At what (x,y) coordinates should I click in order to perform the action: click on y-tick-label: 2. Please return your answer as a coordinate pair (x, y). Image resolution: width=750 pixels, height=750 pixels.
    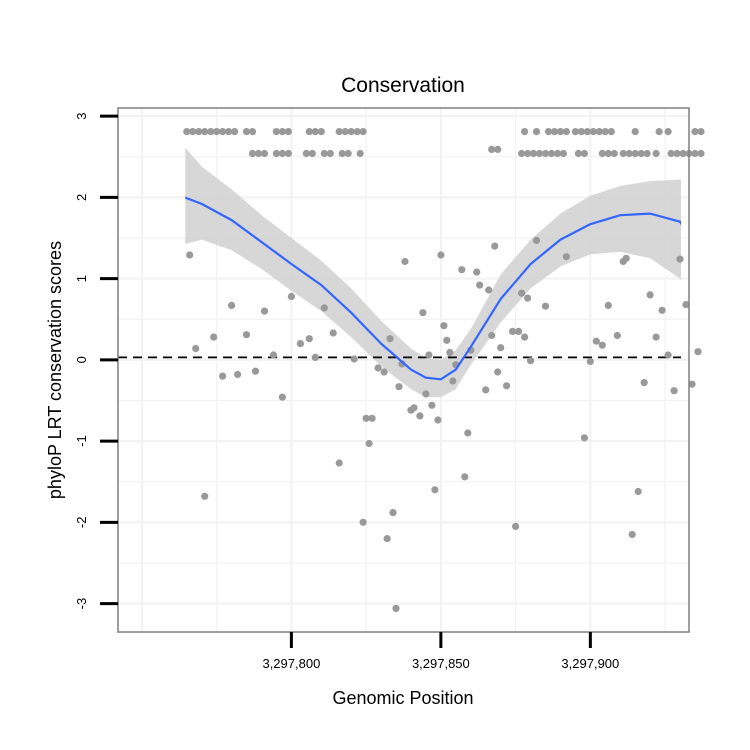
    Looking at the image, I should click on (81, 197).